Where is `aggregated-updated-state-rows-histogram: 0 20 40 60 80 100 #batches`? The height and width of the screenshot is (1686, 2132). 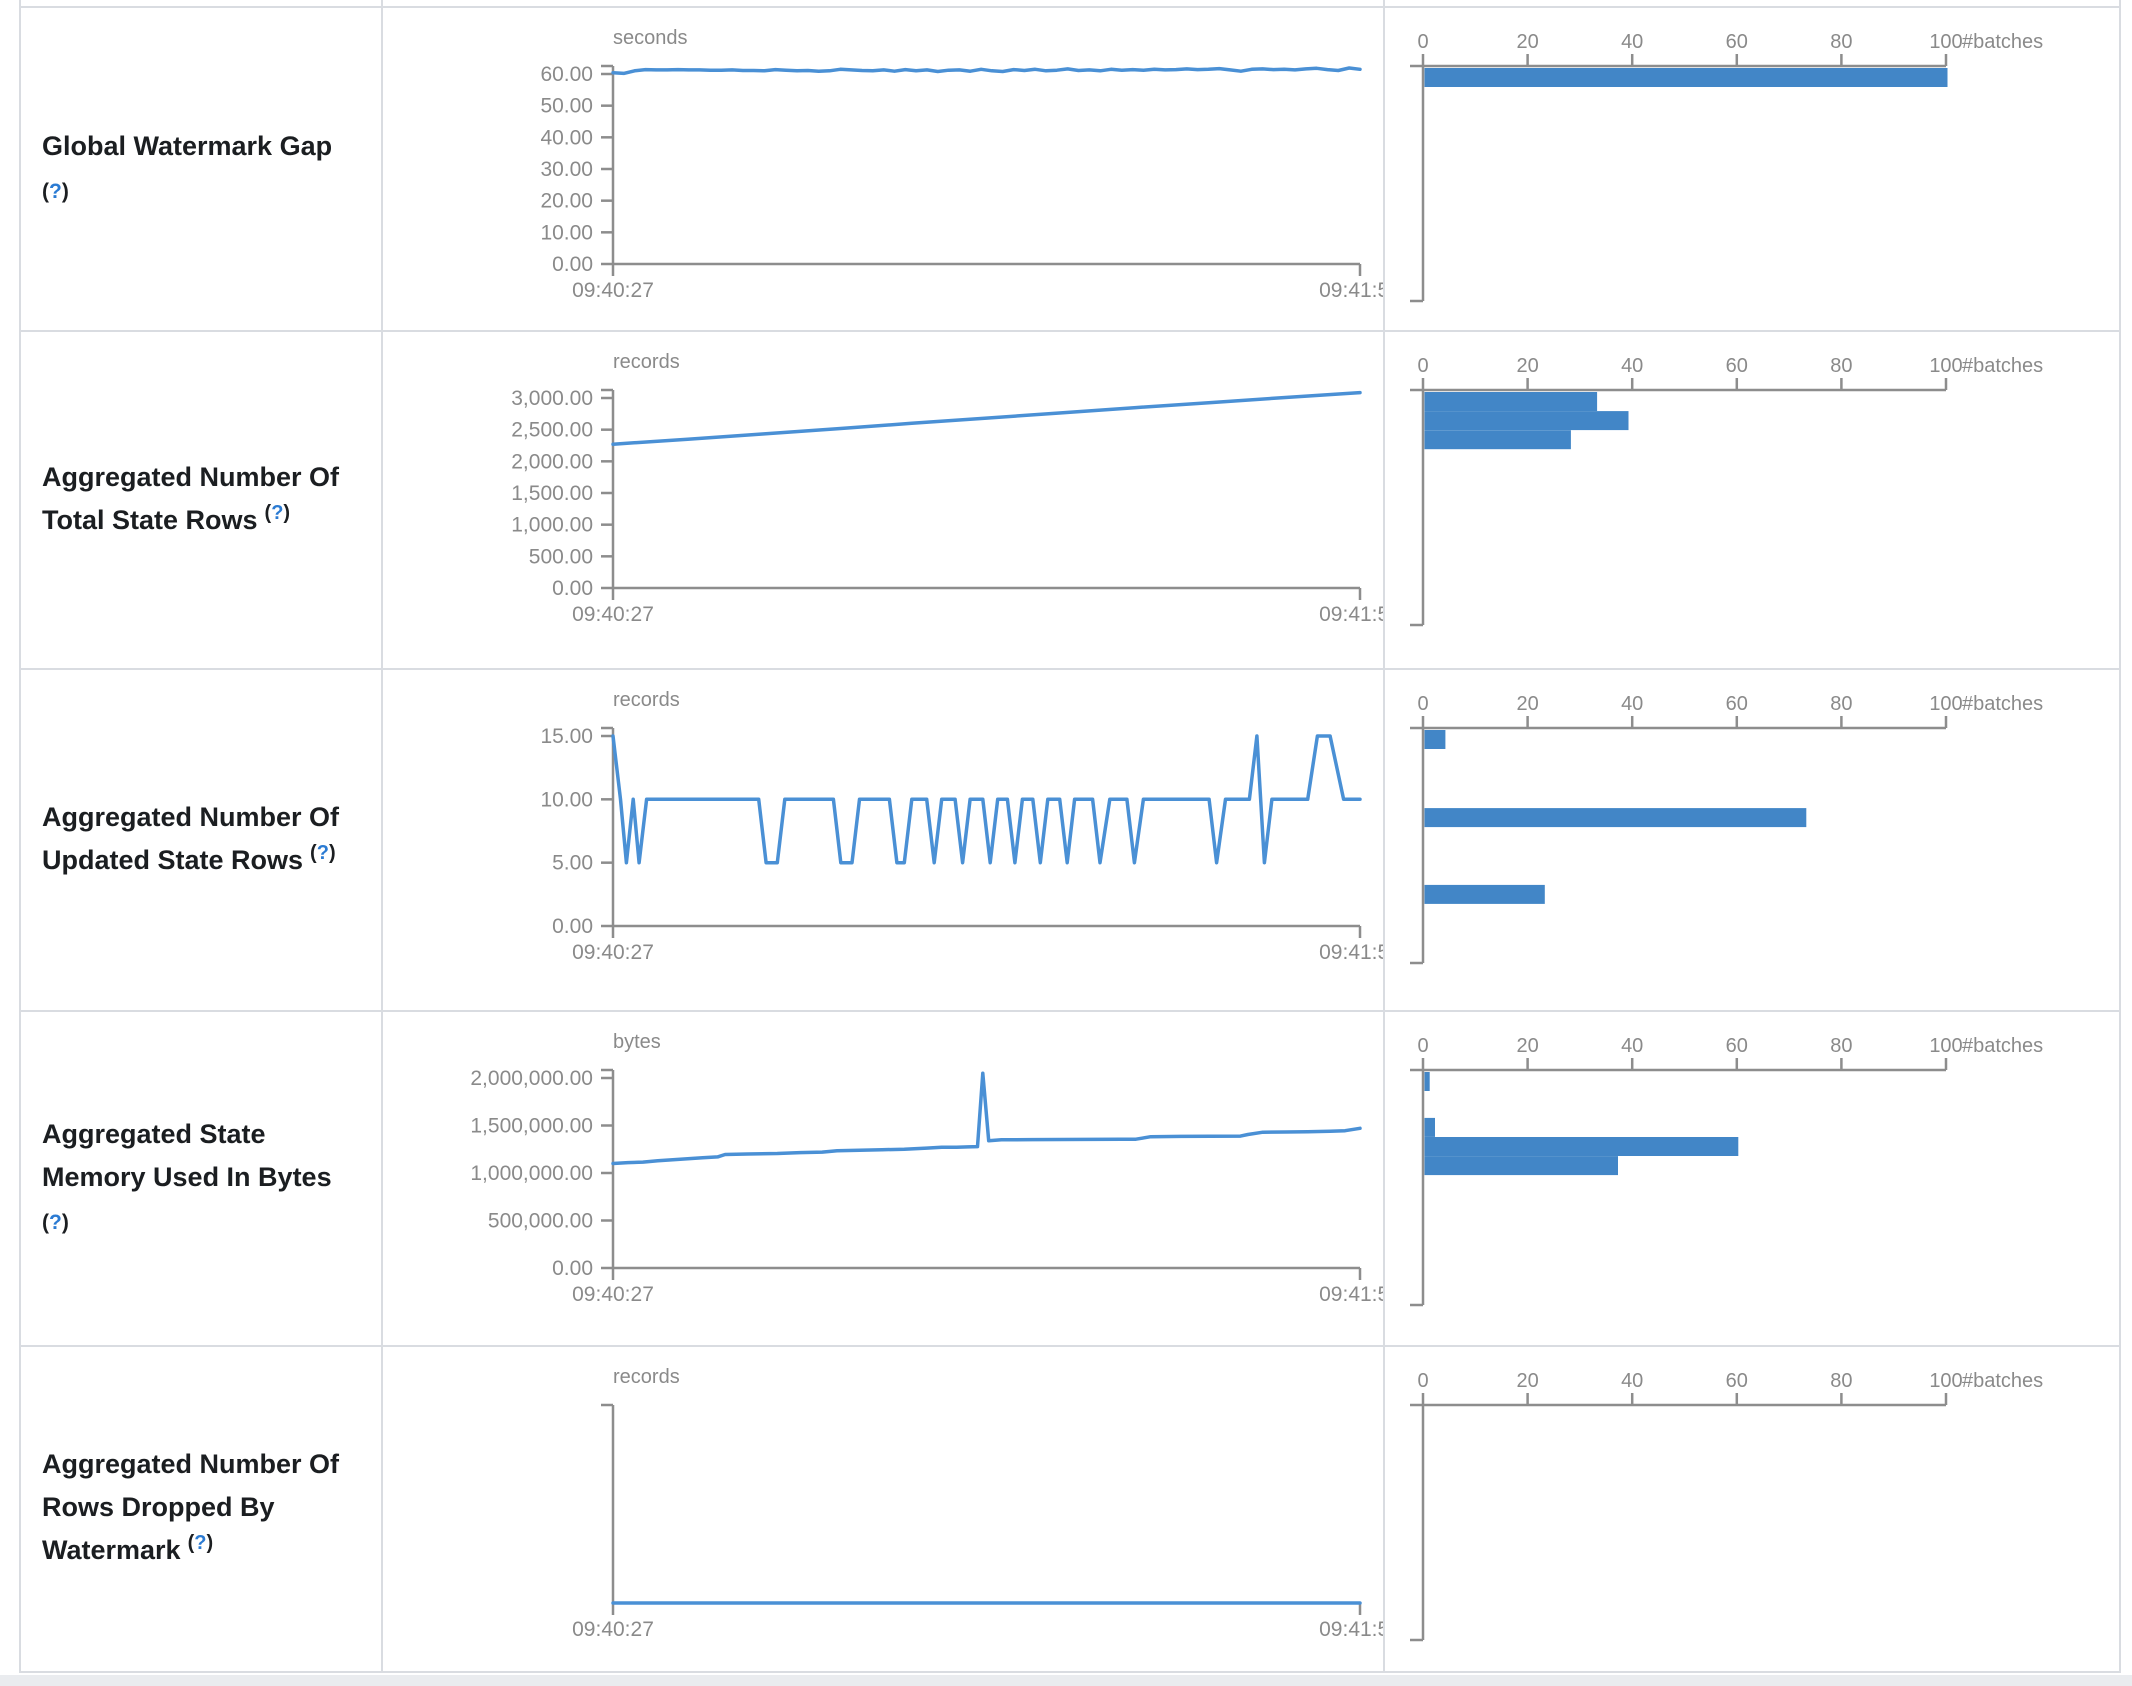
aggregated-updated-state-rows-histogram: 0 20 40 60 80 100 #batches is located at coordinates (1726, 829).